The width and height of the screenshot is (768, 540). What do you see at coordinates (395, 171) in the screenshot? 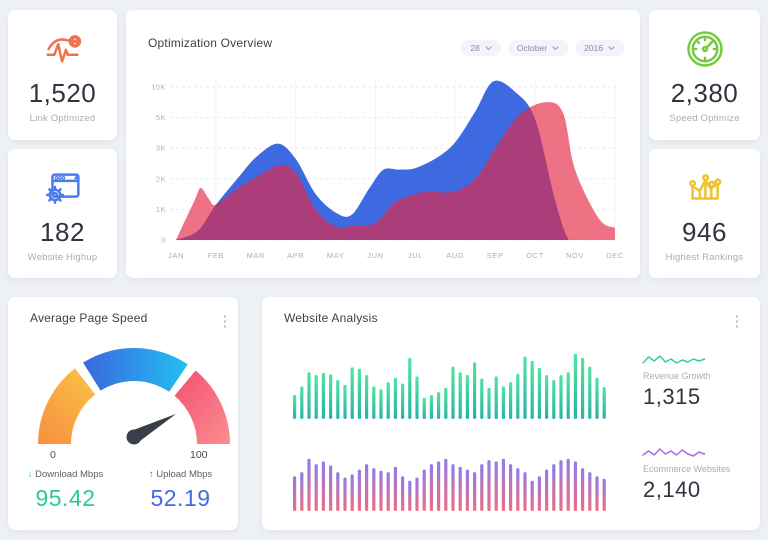
I see `area-series_red` at bounding box center [395, 171].